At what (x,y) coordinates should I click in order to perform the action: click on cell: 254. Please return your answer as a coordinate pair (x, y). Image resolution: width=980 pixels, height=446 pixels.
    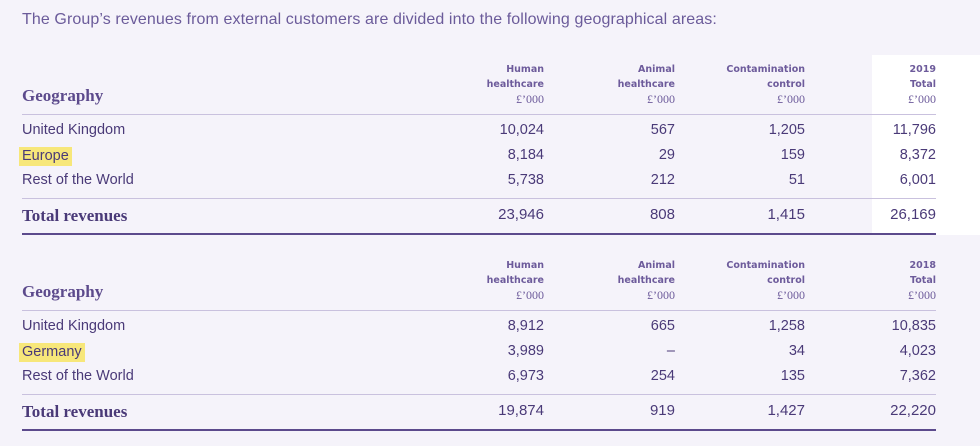
    Looking at the image, I should click on (662, 376).